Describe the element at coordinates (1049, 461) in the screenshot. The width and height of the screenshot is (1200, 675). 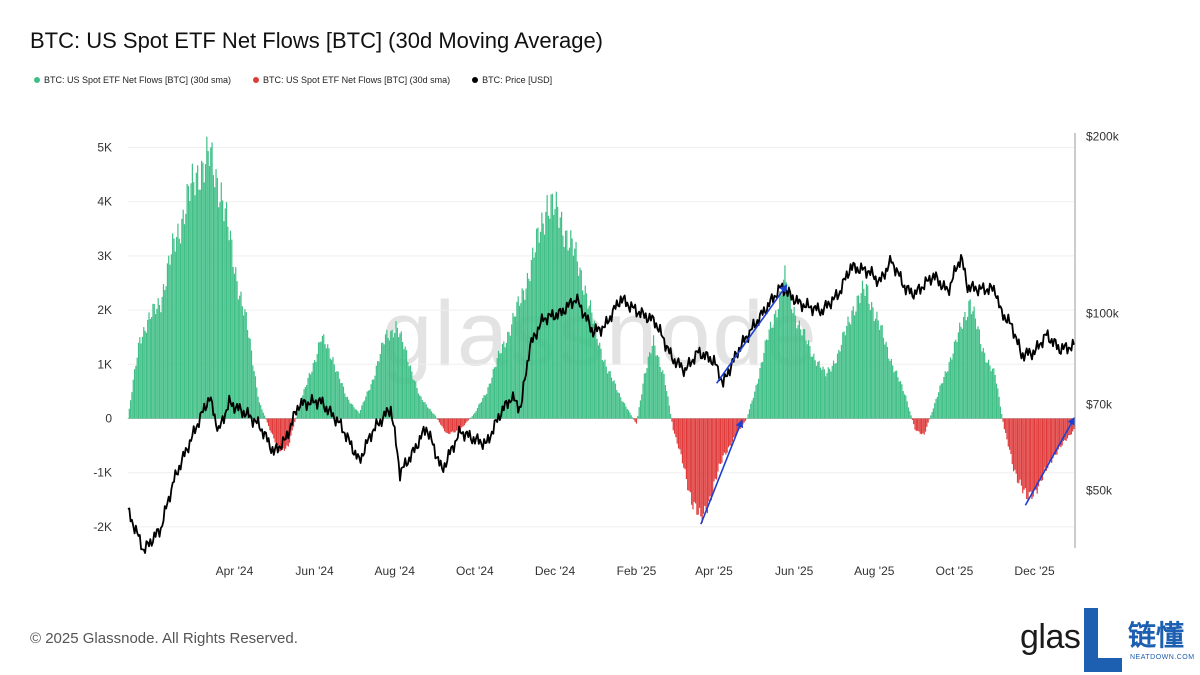
I see `trend-arrow` at that location.